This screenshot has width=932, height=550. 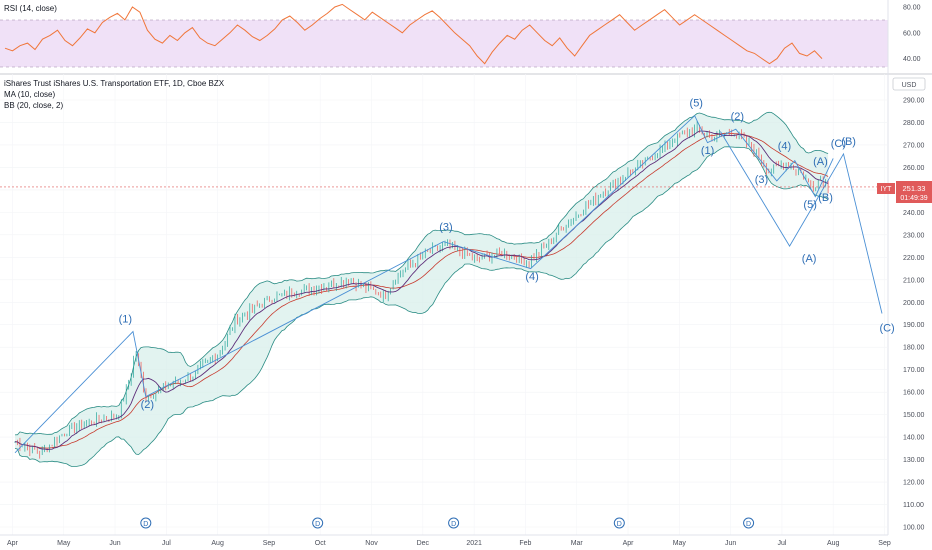 What do you see at coordinates (914, 188) in the screenshot?
I see `last-price: 251.33` at bounding box center [914, 188].